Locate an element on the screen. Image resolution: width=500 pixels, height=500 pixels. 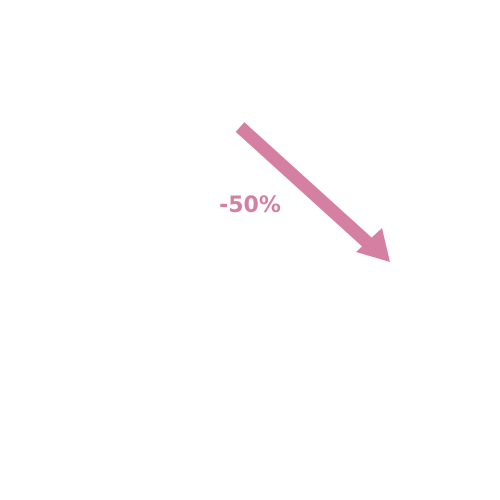
arrow-head is located at coordinates (373, 245).